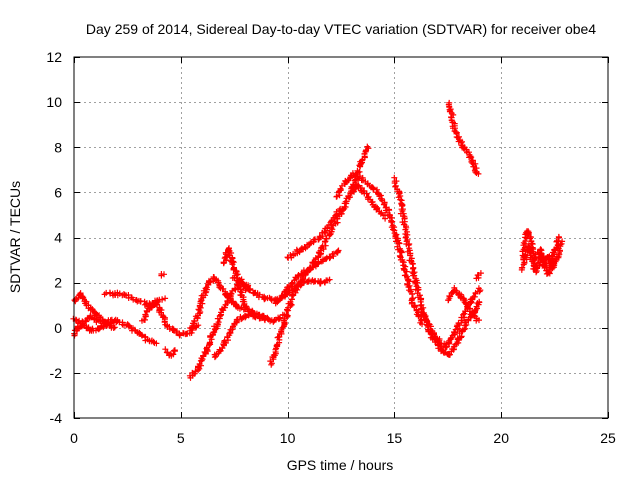 This screenshot has height=480, width=640. I want to click on y-tick-label: 6, so click(58, 192).